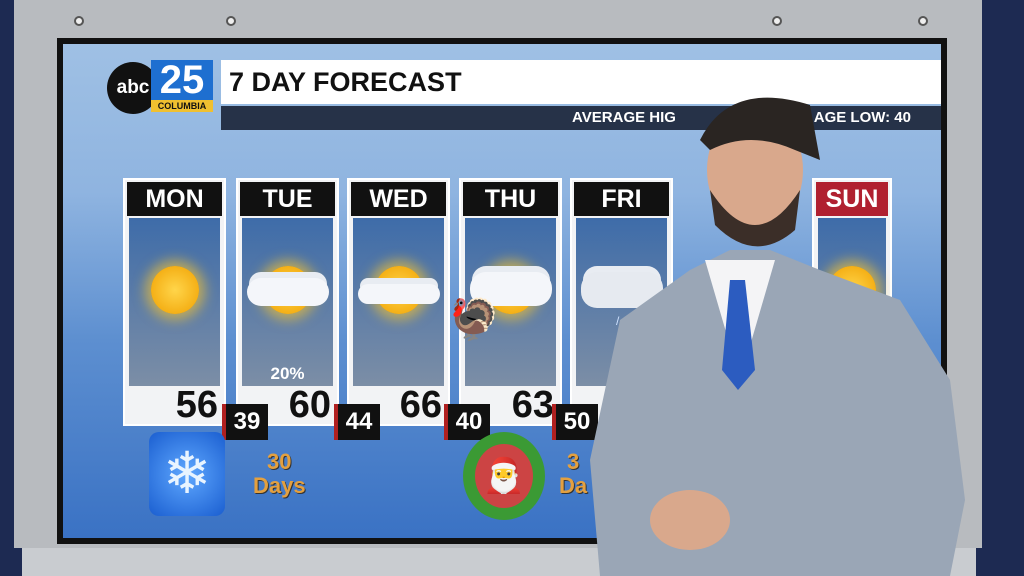 This screenshot has height=576, width=1024. What do you see at coordinates (760, 128) in the screenshot?
I see `hair` at bounding box center [760, 128].